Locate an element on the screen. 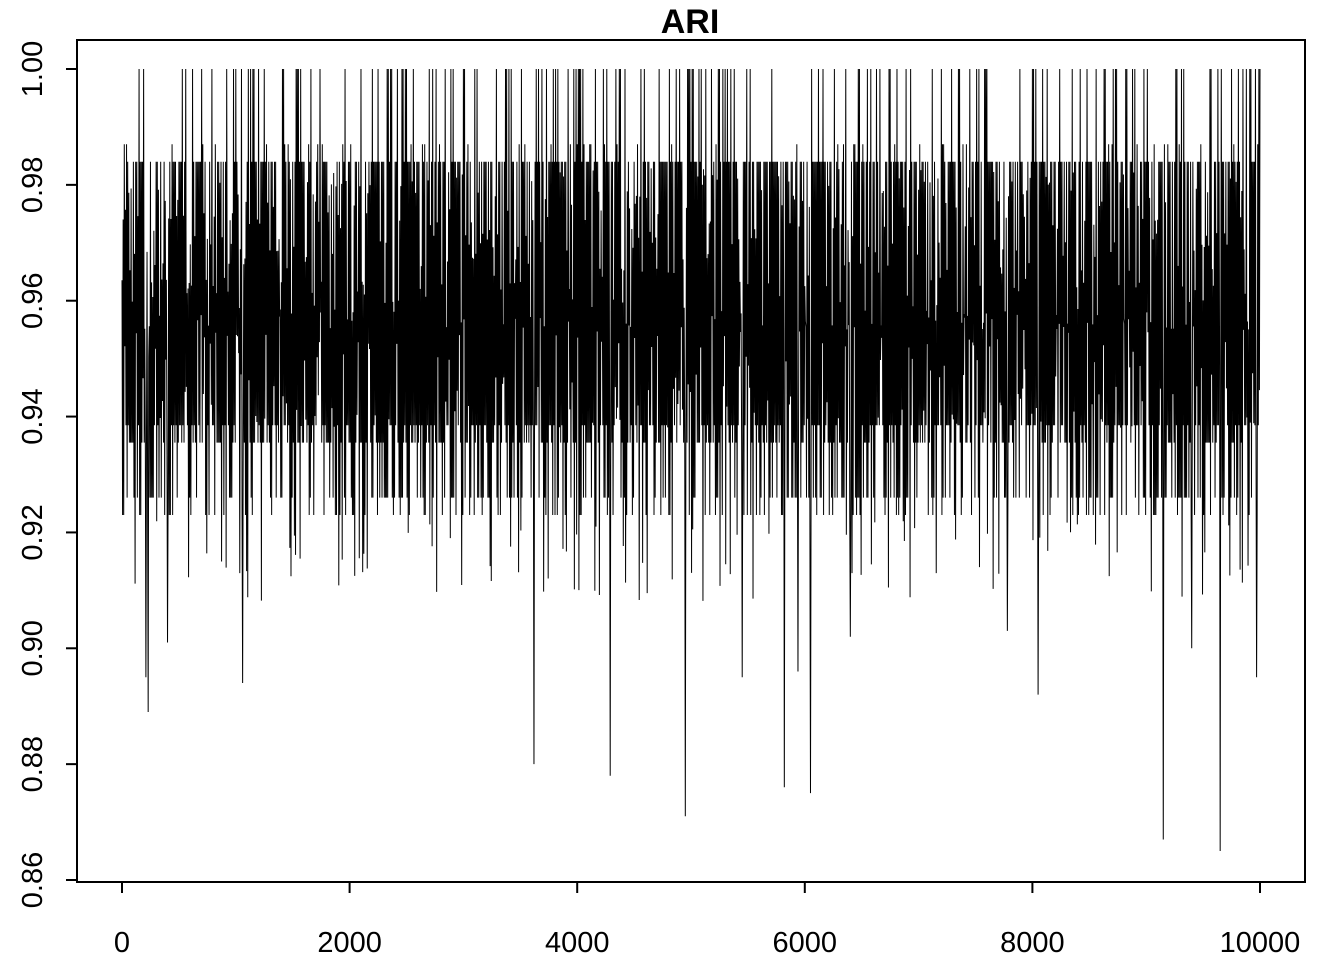 This screenshot has width=1344, height=960. y-tick-label: 0.90 is located at coordinates (33, 648).